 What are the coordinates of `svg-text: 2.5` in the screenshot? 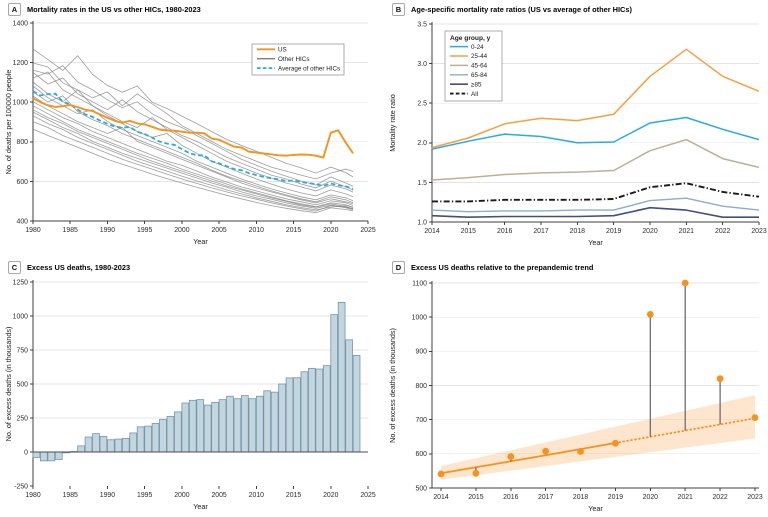 It's located at (422, 104).